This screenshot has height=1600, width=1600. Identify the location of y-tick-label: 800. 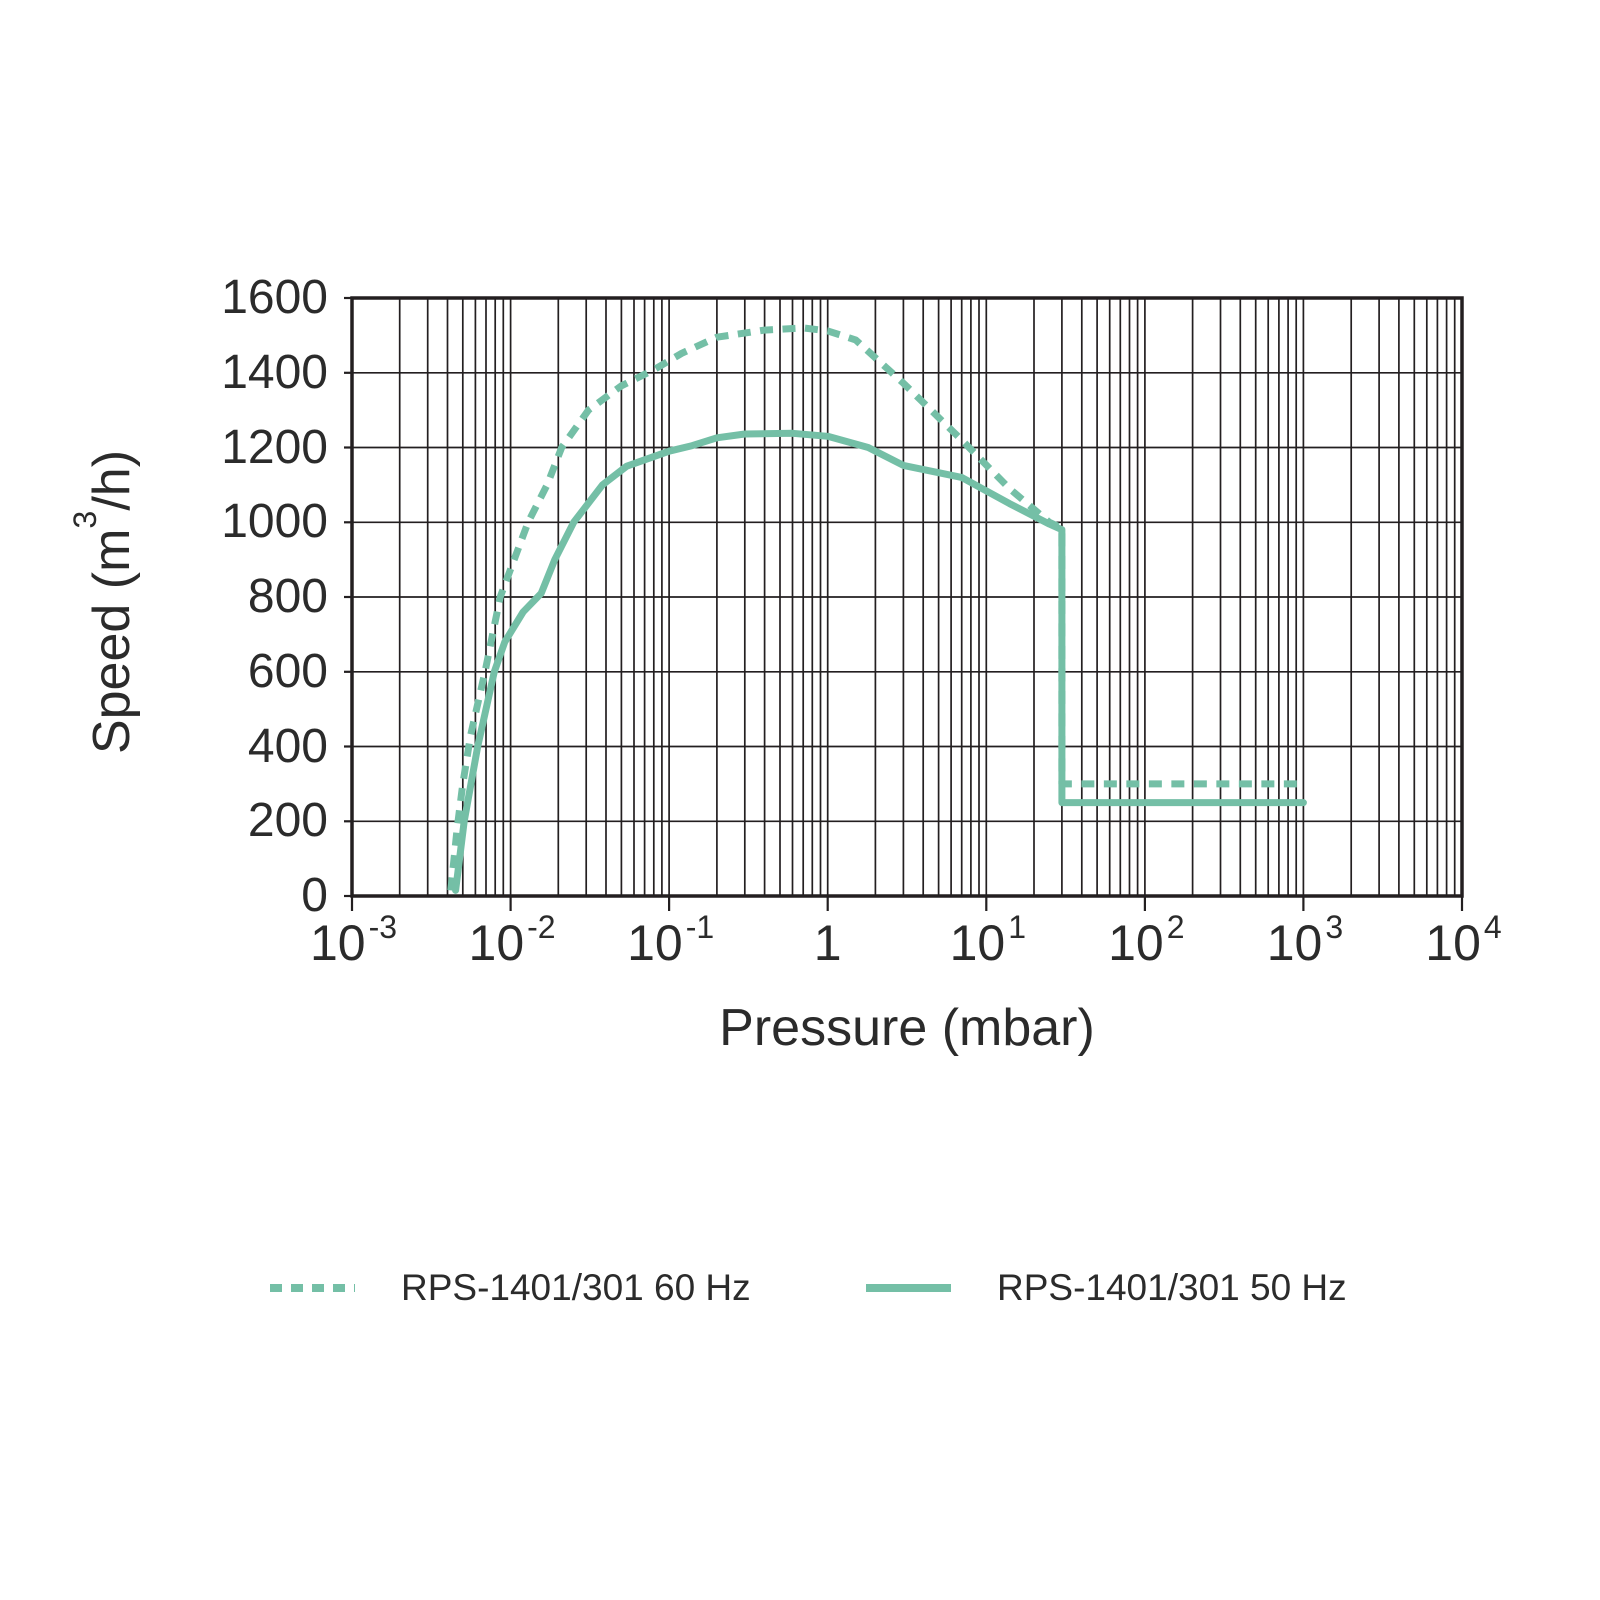
(287, 596).